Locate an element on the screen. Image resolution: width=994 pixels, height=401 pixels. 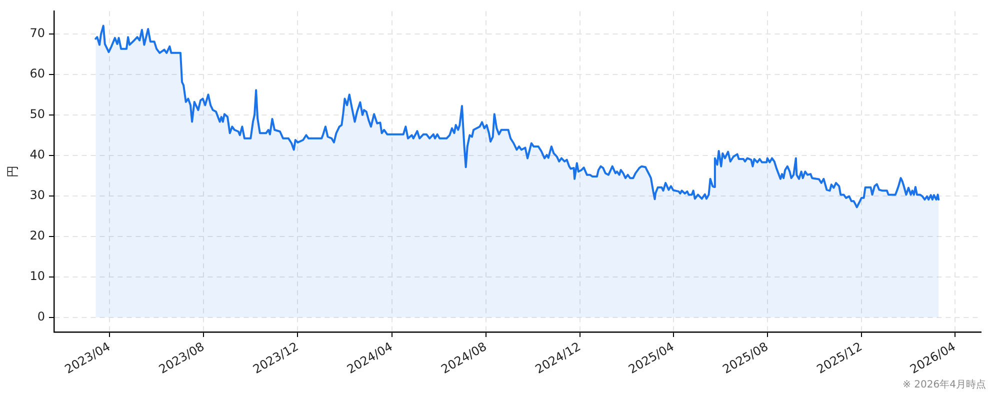
y-tick-label: 40 is located at coordinates (37, 155).